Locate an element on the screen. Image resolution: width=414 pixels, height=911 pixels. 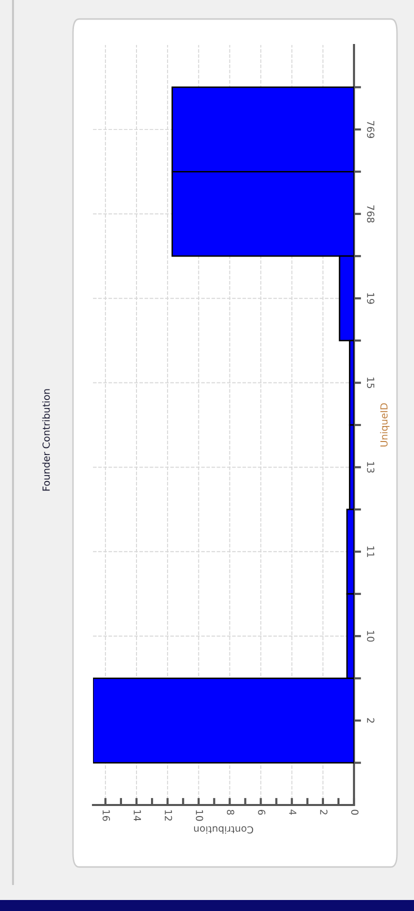
y-tick-label: 2 is located at coordinates (370, 720).